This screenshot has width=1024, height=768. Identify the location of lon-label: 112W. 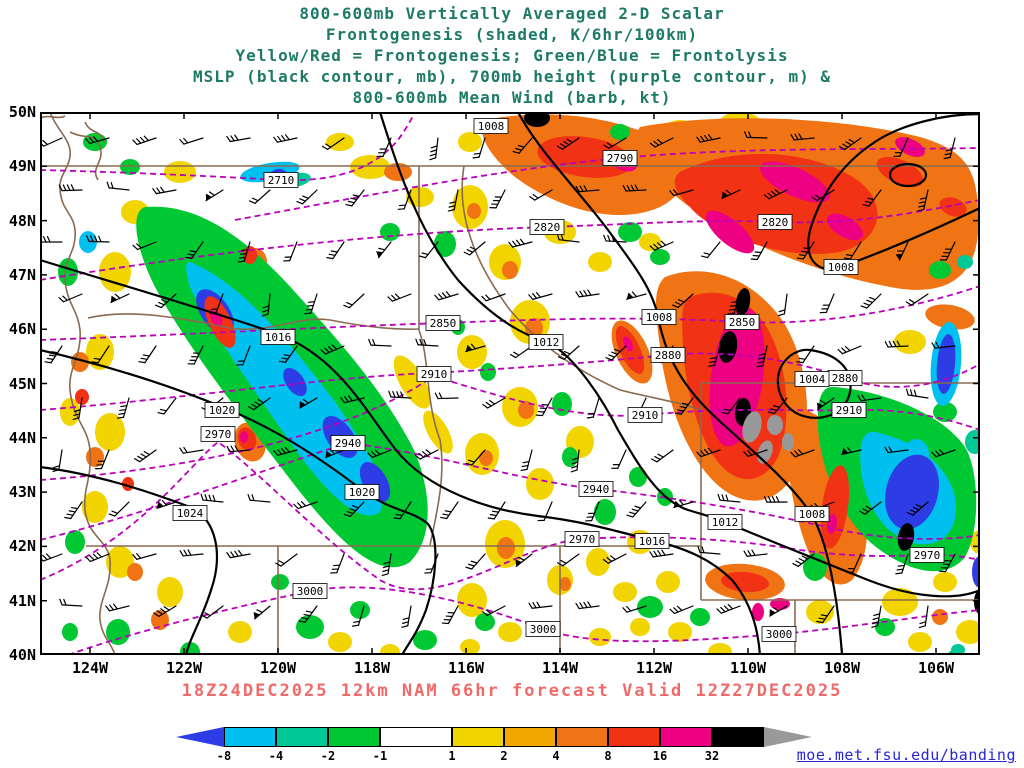
(654, 668).